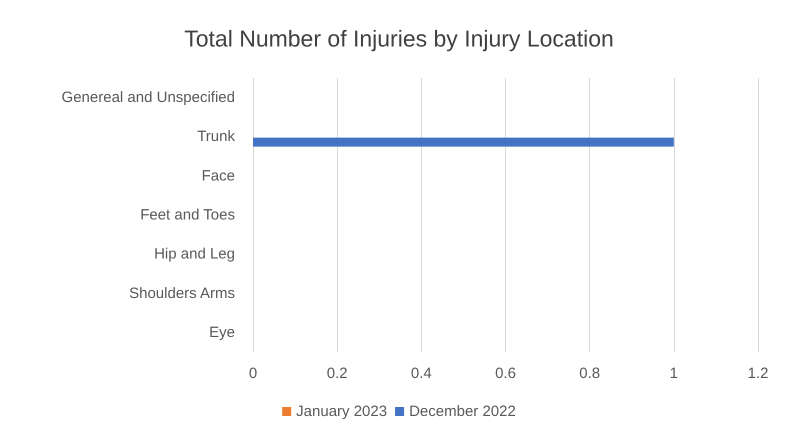 Image resolution: width=798 pixels, height=432 pixels. I want to click on x-tick-label: 1, so click(674, 373).